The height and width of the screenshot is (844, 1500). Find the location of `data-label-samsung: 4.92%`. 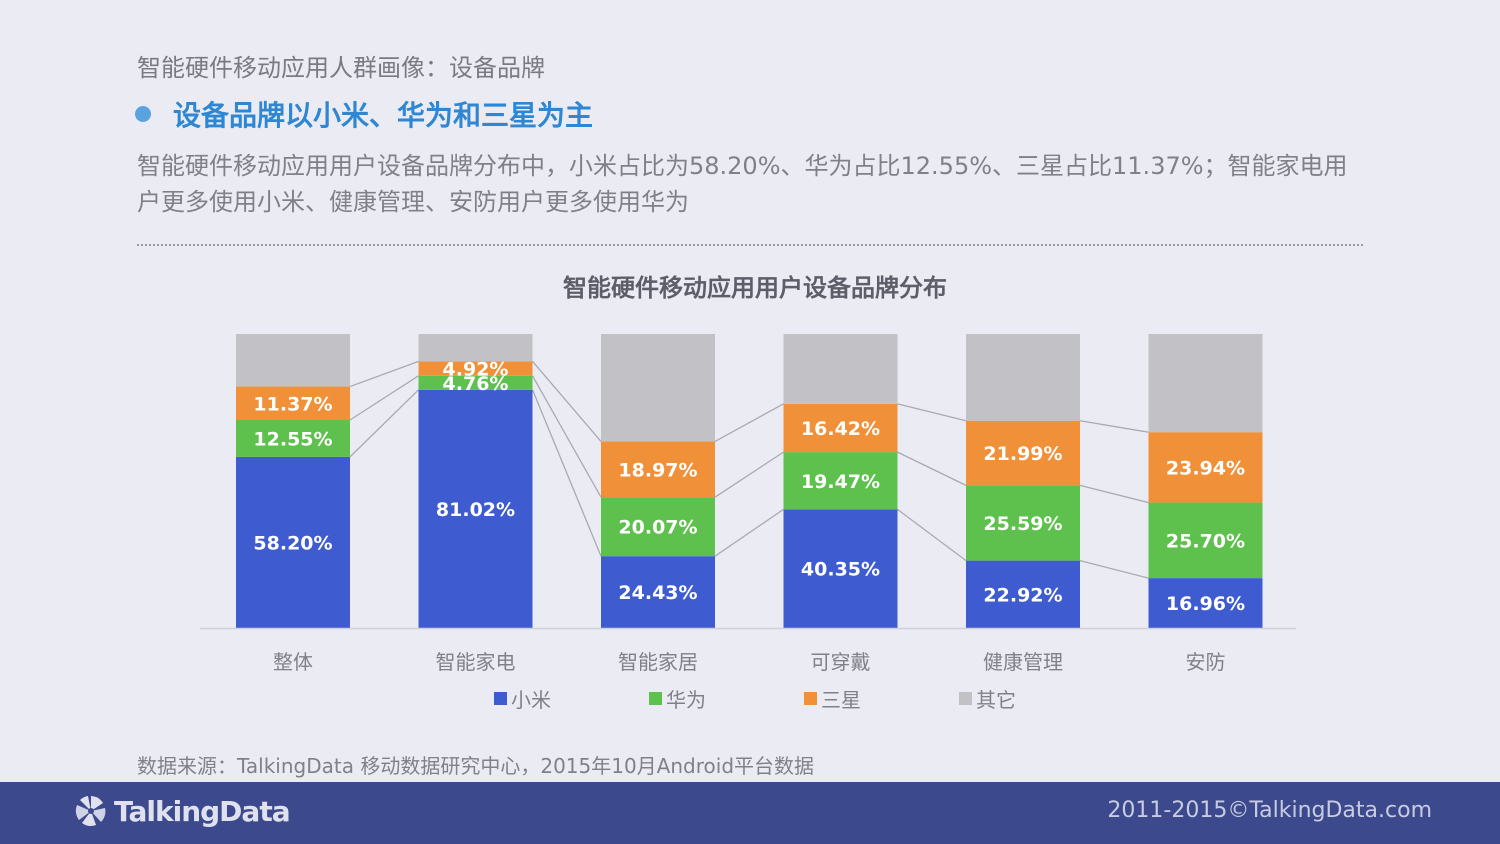

data-label-samsung: 4.92% is located at coordinates (476, 370).